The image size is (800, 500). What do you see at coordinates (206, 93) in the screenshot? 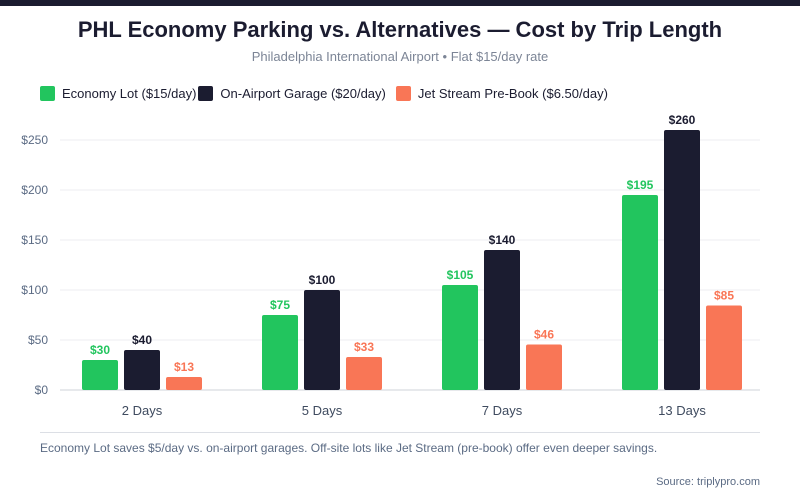
I see `legend-swatch-garage` at bounding box center [206, 93].